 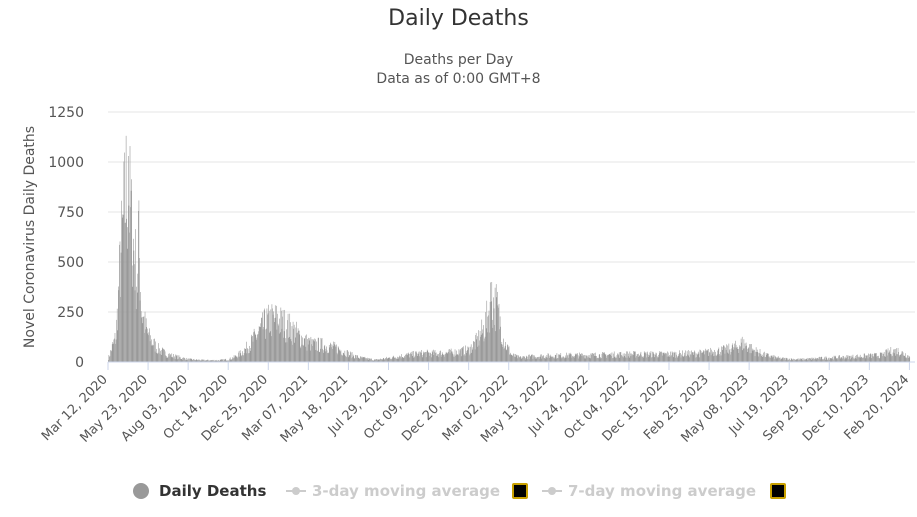 I want to click on legend-checkbox-3-day, so click(x=520, y=491).